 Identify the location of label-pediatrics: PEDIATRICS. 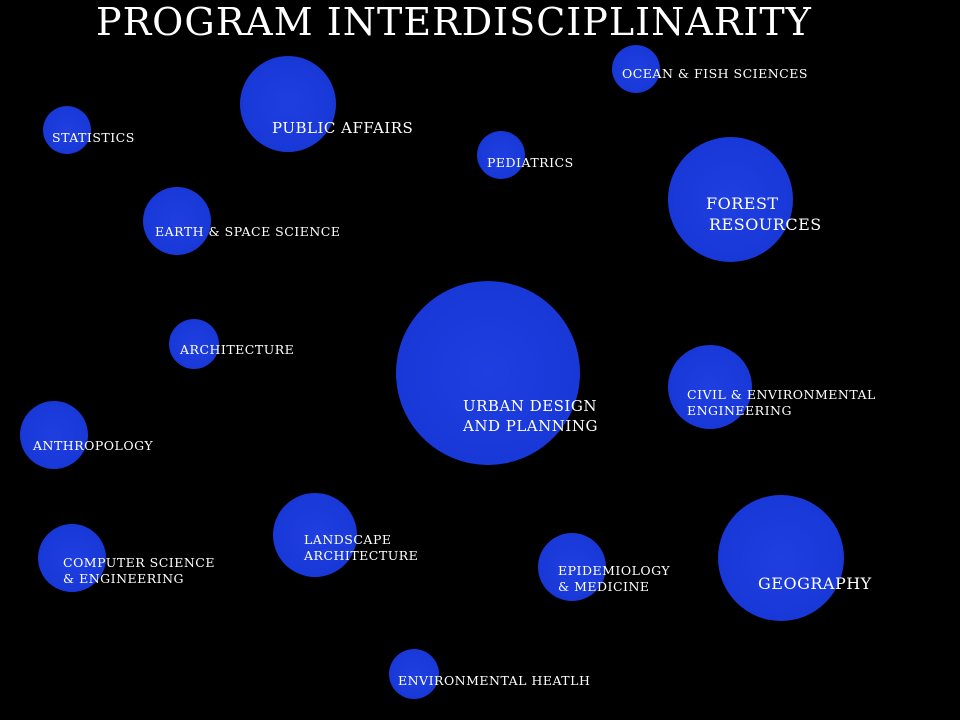
(530, 163).